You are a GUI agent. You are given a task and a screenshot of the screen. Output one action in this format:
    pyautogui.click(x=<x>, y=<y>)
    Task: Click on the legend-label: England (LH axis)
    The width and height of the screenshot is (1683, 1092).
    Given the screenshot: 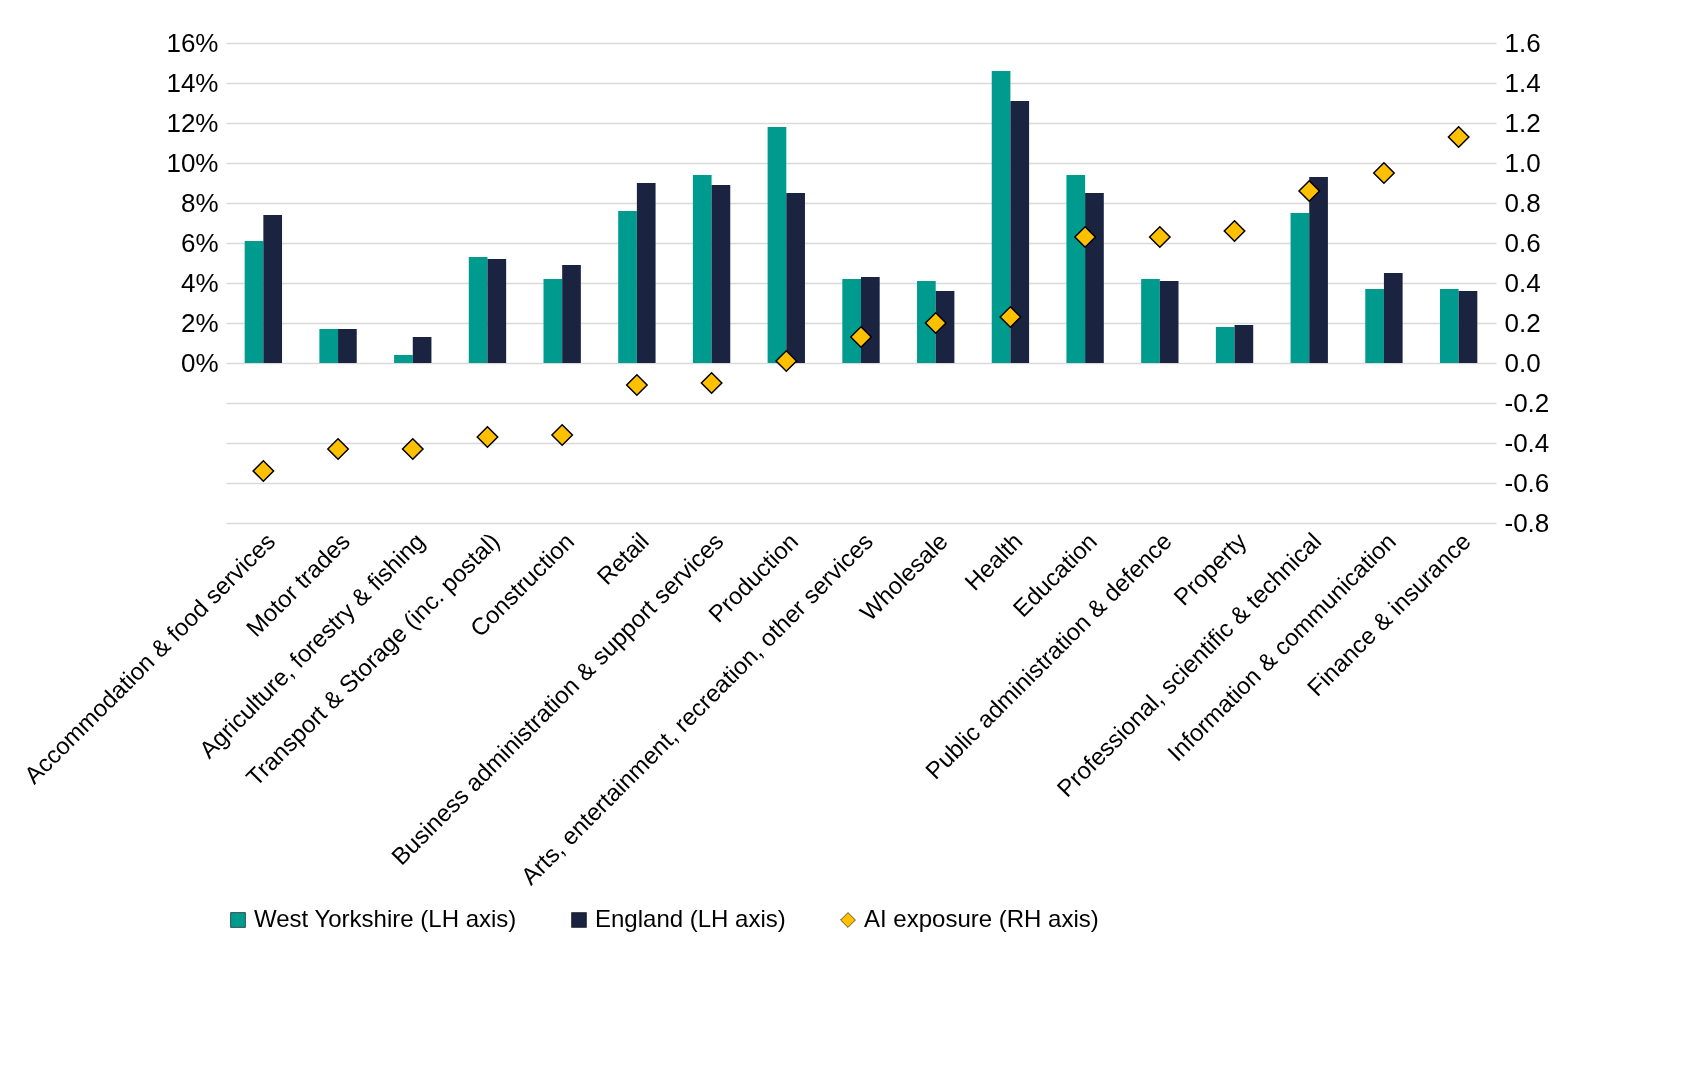 What is the action you would take?
    pyautogui.click(x=690, y=918)
    